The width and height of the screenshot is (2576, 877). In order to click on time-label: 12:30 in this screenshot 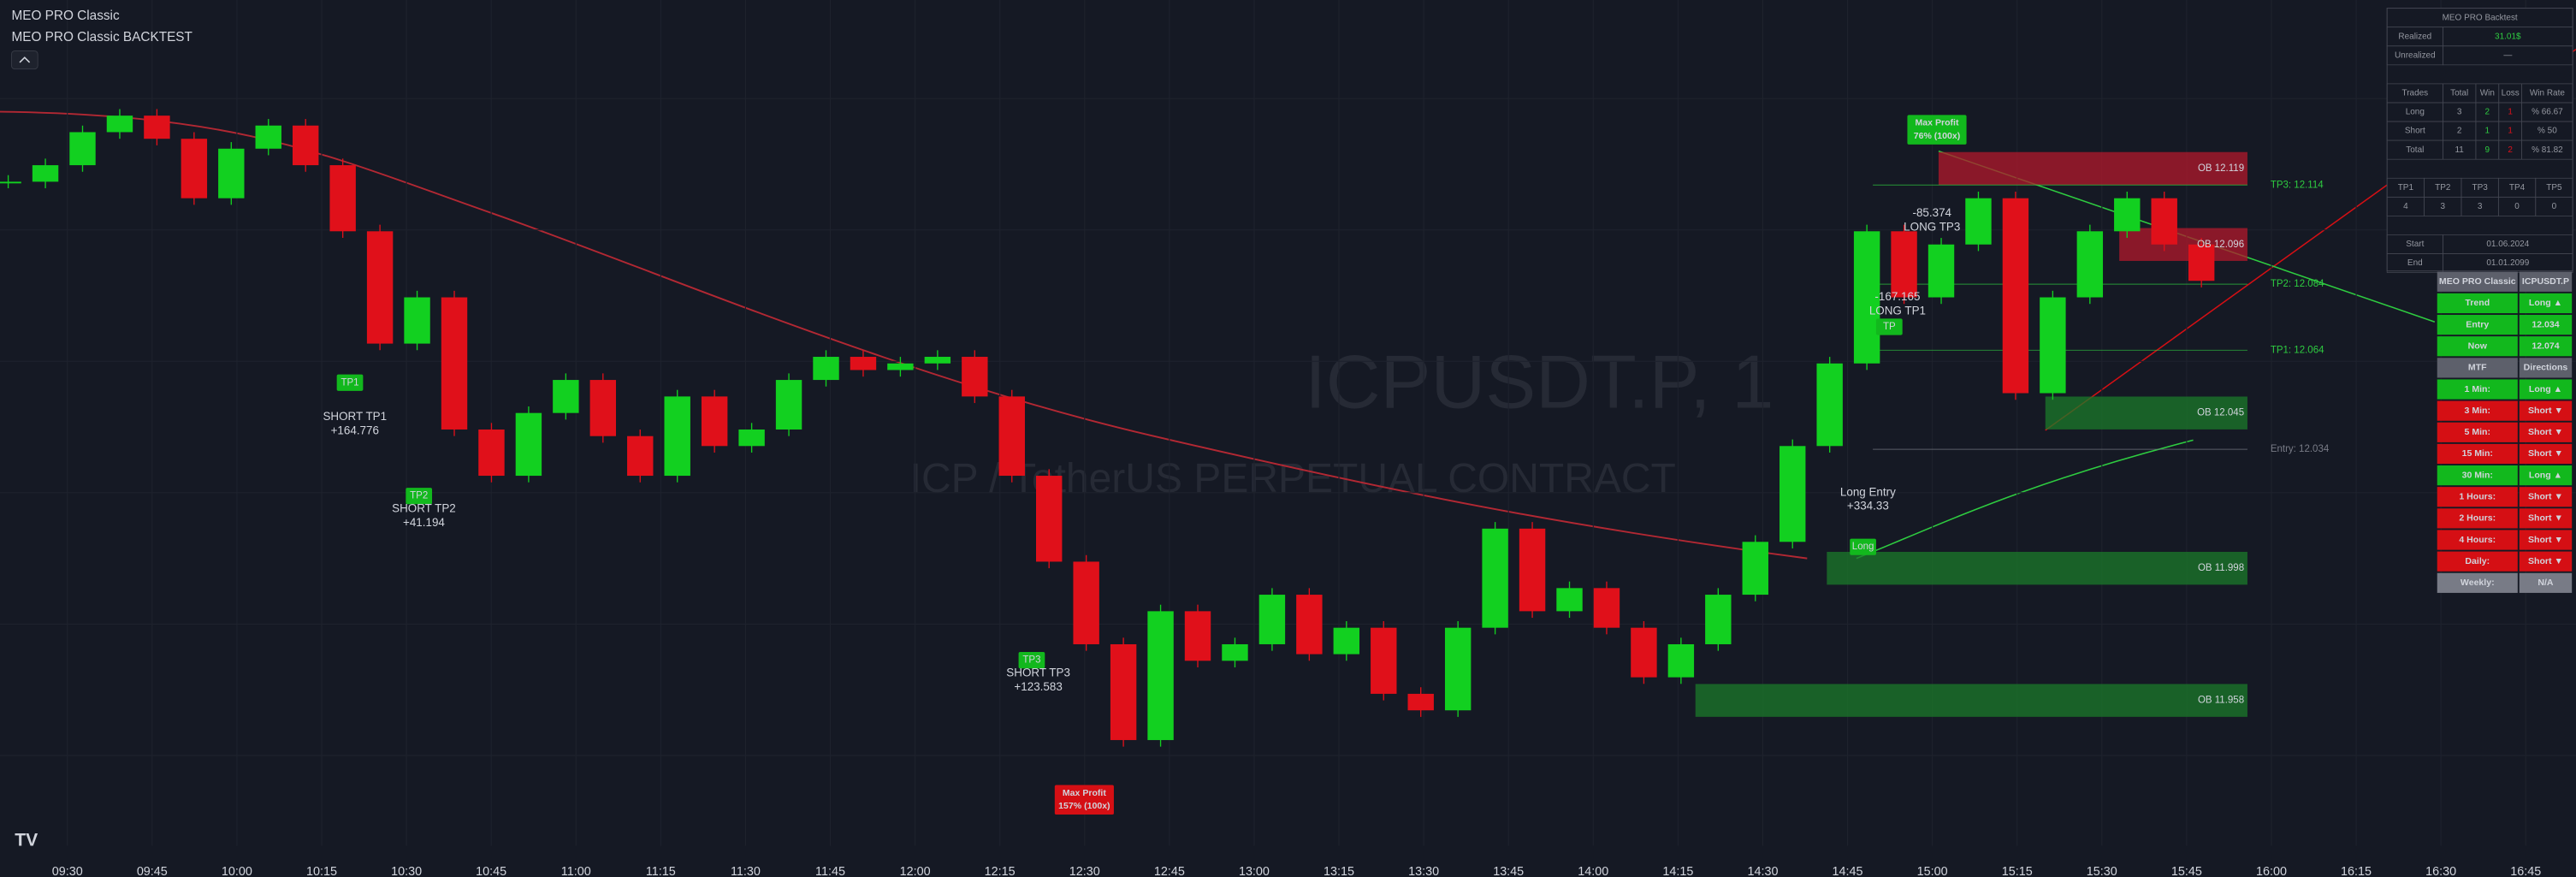, I will do `click(1084, 871)`.